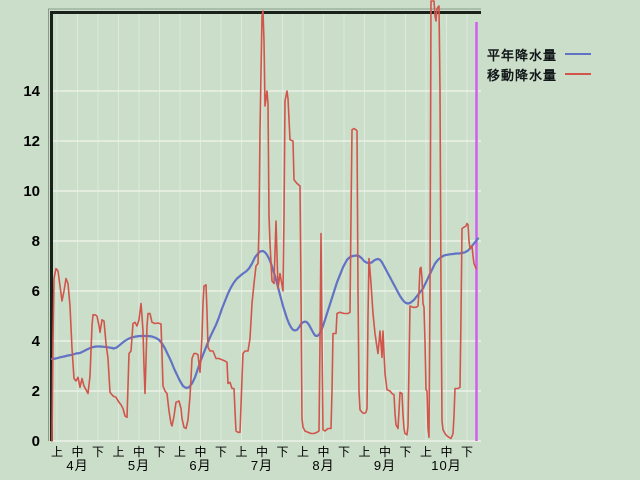 The image size is (640, 480). I want to click on legend: 平年降水量 移動降水量, so click(539, 64).